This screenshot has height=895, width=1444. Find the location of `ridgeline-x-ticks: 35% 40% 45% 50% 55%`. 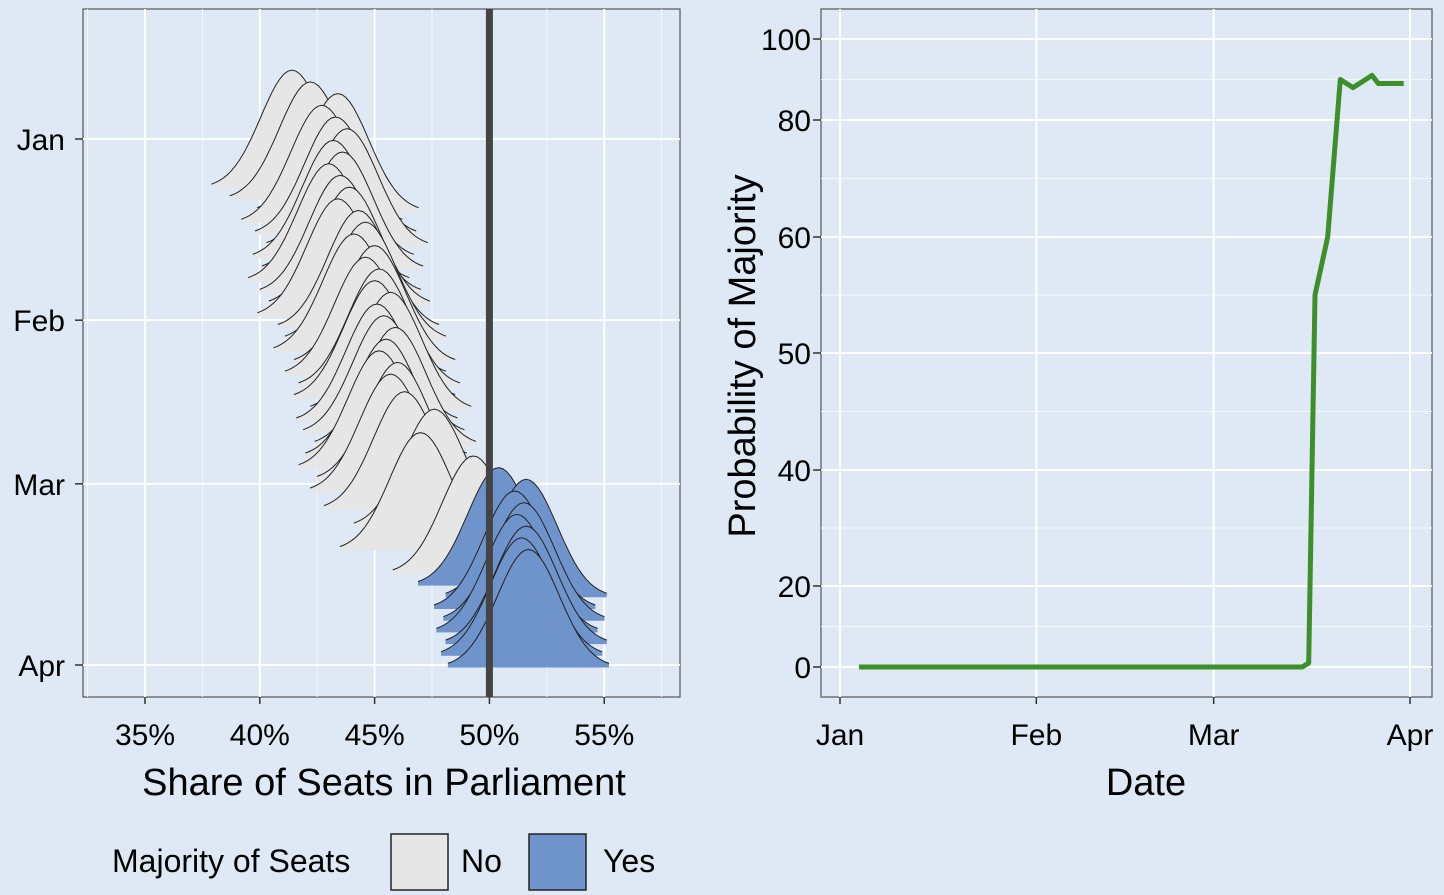

ridgeline-x-ticks: 35% 40% 45% 50% 55% is located at coordinates (374, 724).